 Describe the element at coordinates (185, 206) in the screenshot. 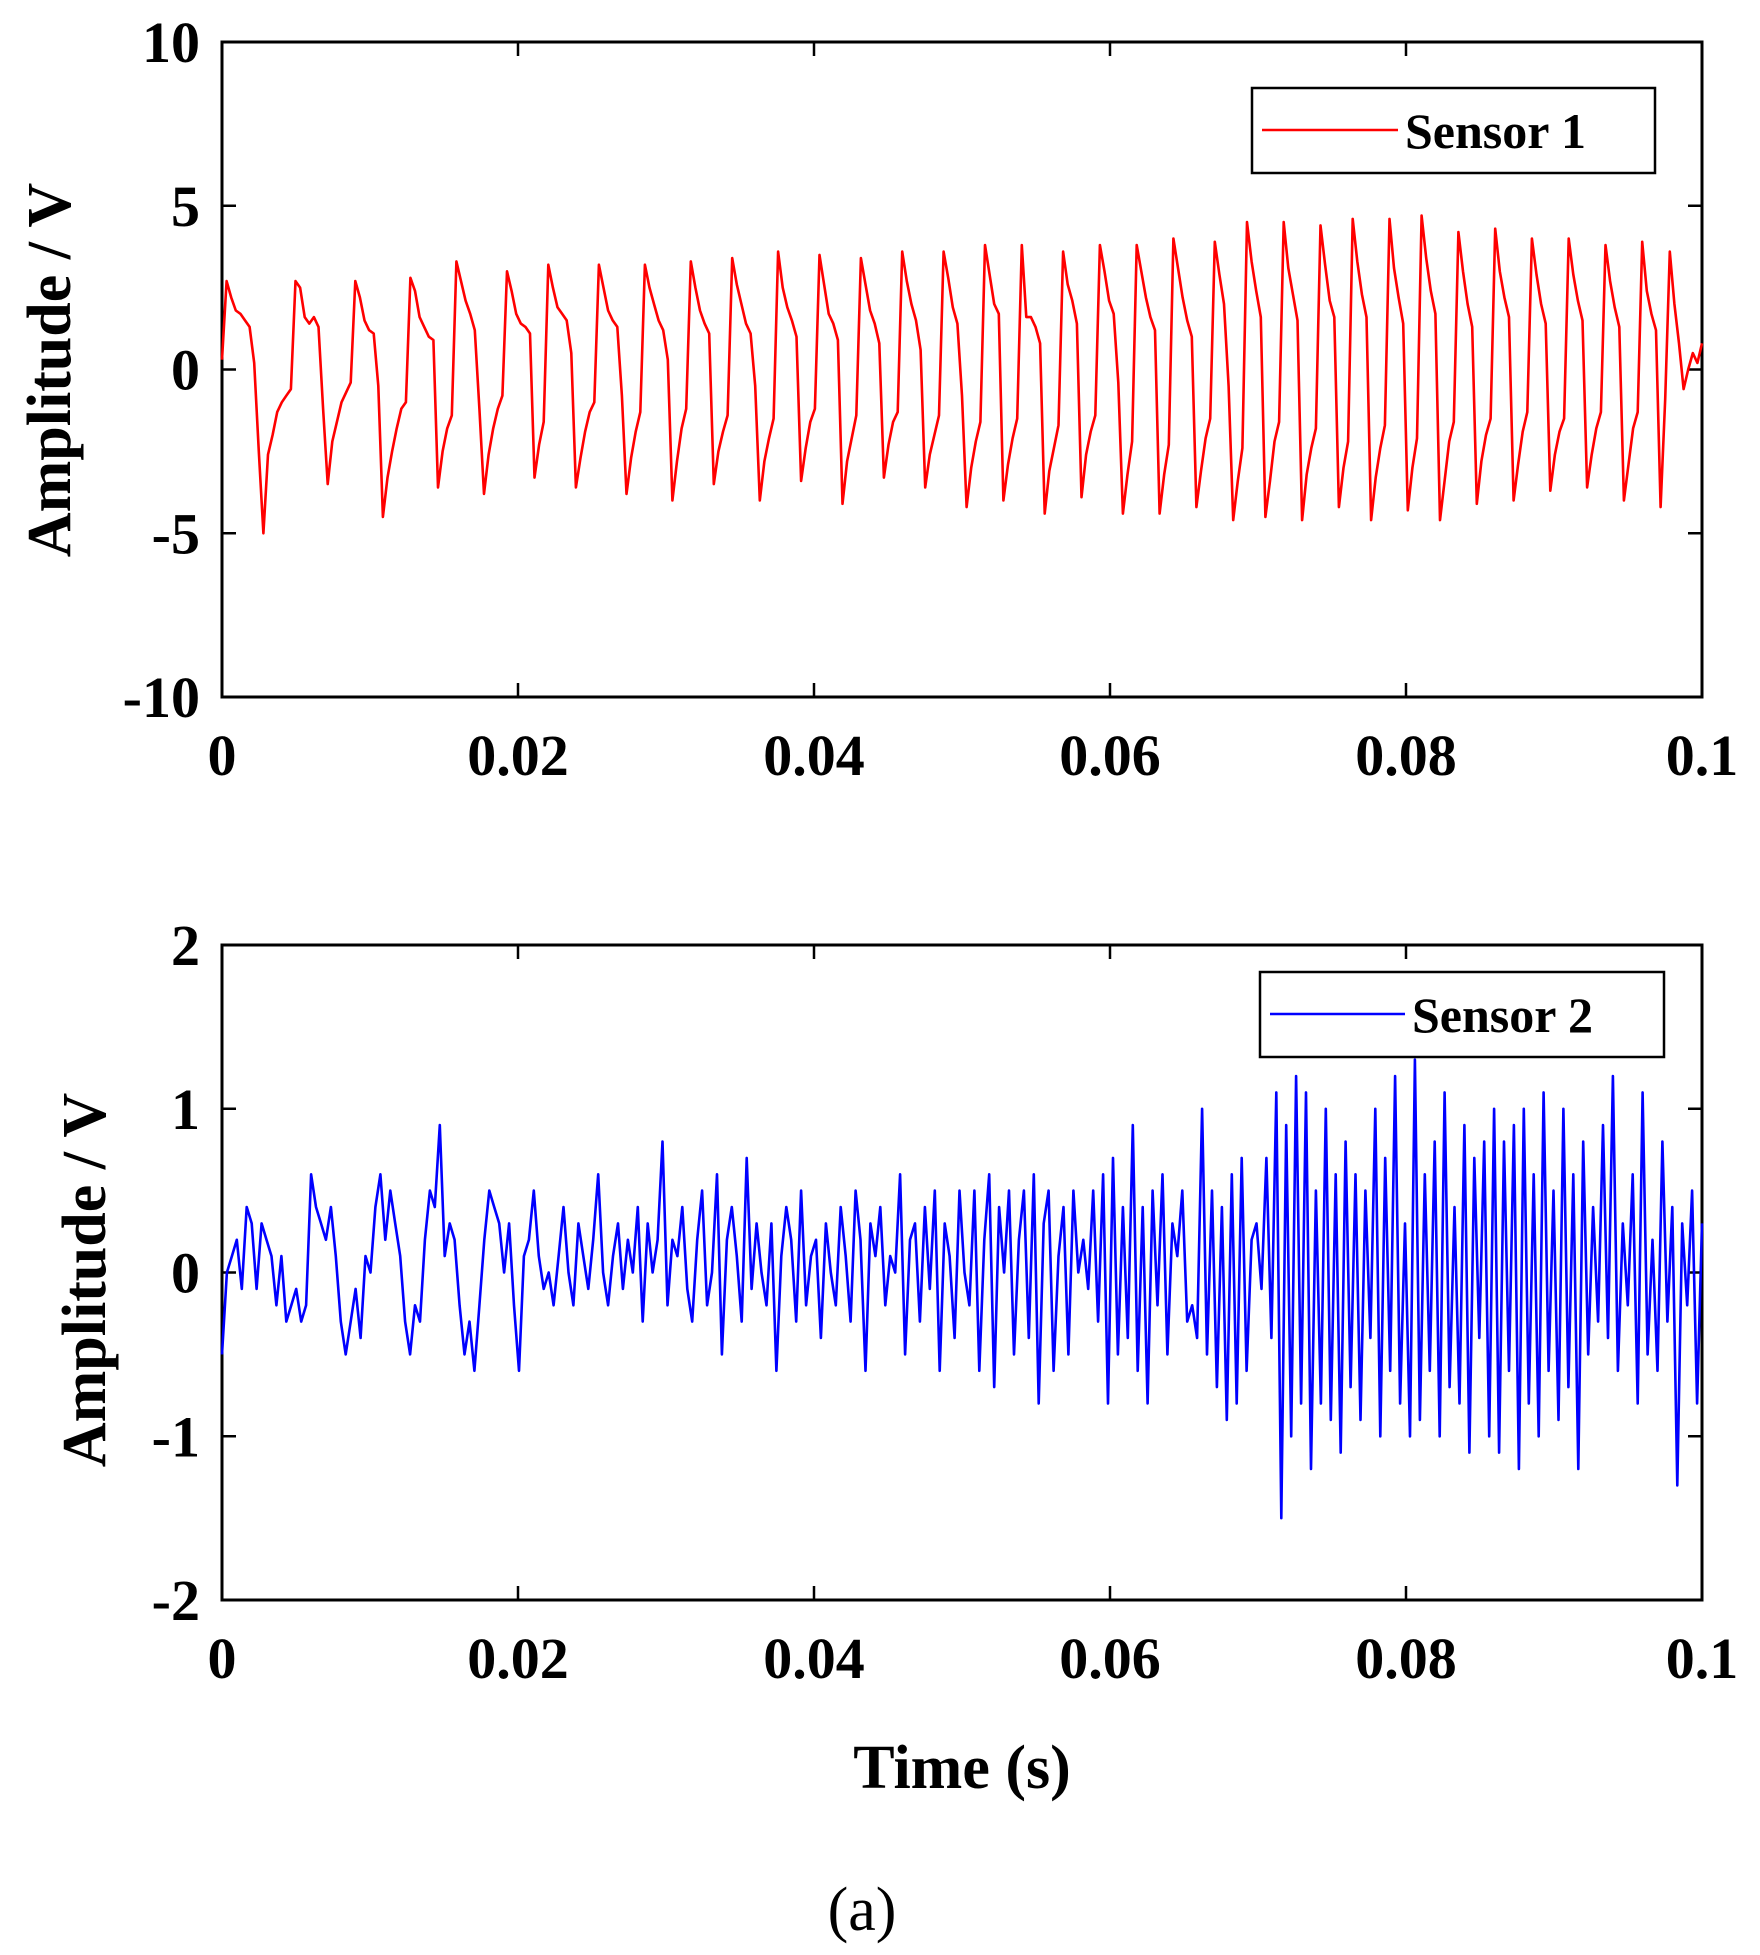

I see `y-tick-label: 5` at that location.